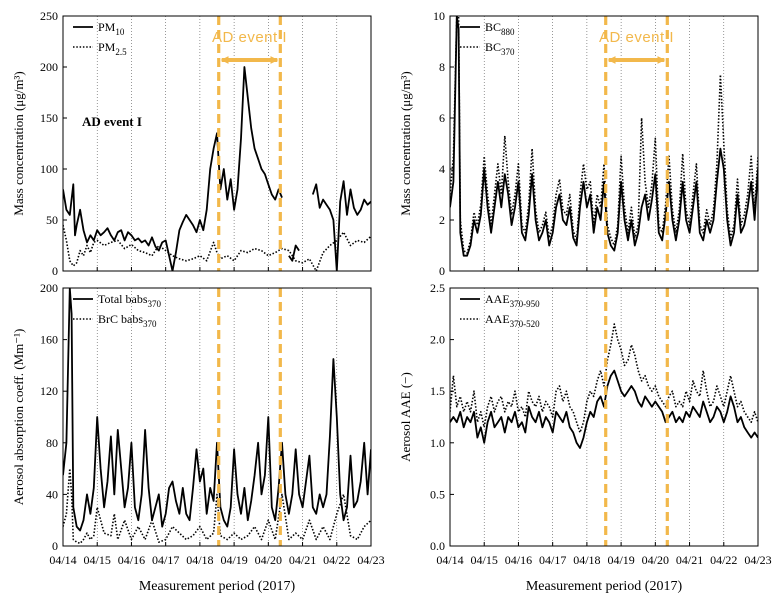 The height and width of the screenshot is (600, 784). I want to click on y-tick-label: 40, so click(52, 494).